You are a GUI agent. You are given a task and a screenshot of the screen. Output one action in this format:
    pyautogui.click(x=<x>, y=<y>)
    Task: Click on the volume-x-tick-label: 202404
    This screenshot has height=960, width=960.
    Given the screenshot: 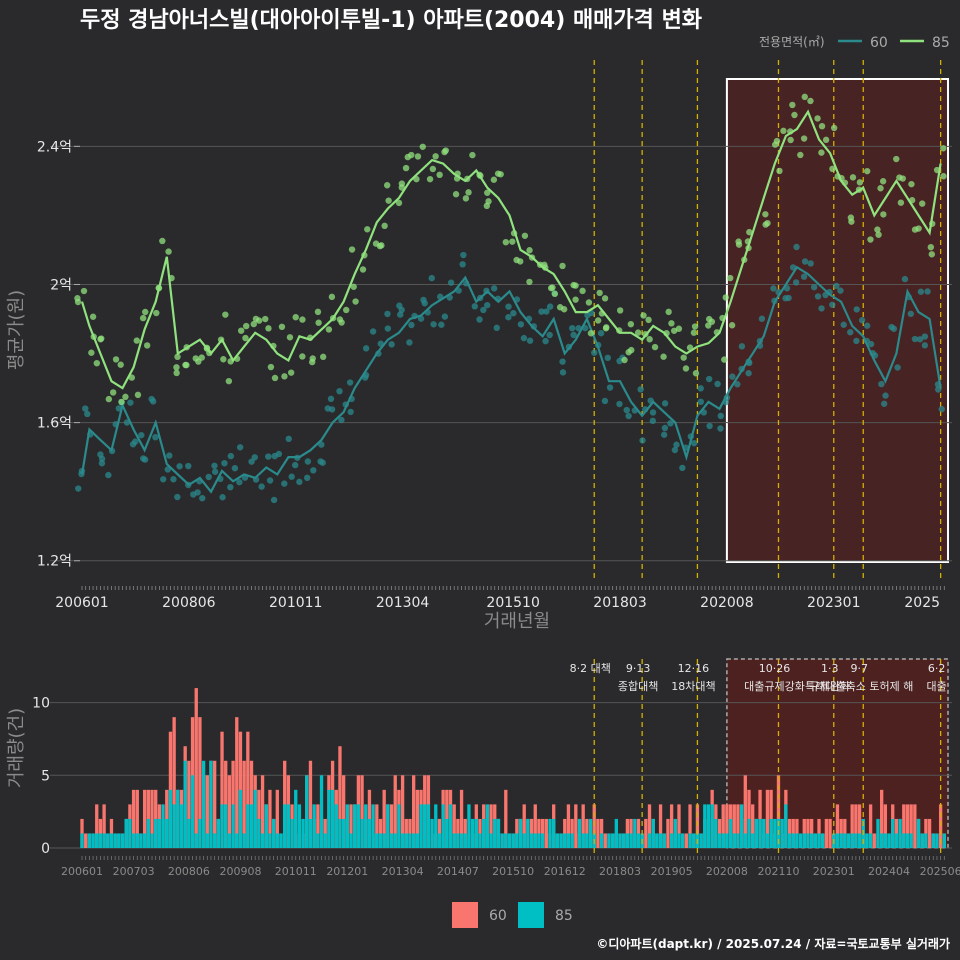 What is the action you would take?
    pyautogui.click(x=889, y=871)
    